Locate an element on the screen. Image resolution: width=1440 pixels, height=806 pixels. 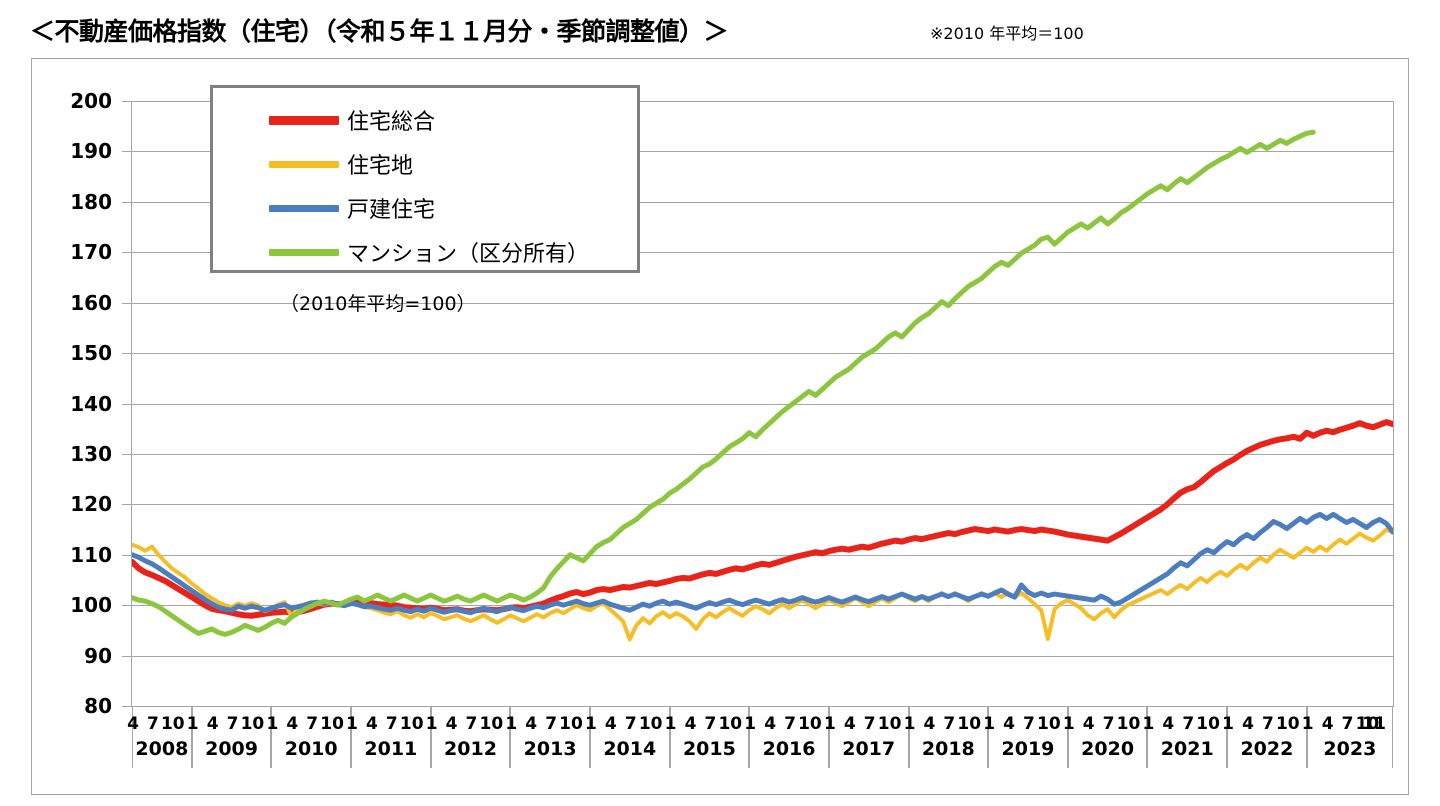
y-tick-label: 140 is located at coordinates (91, 403).